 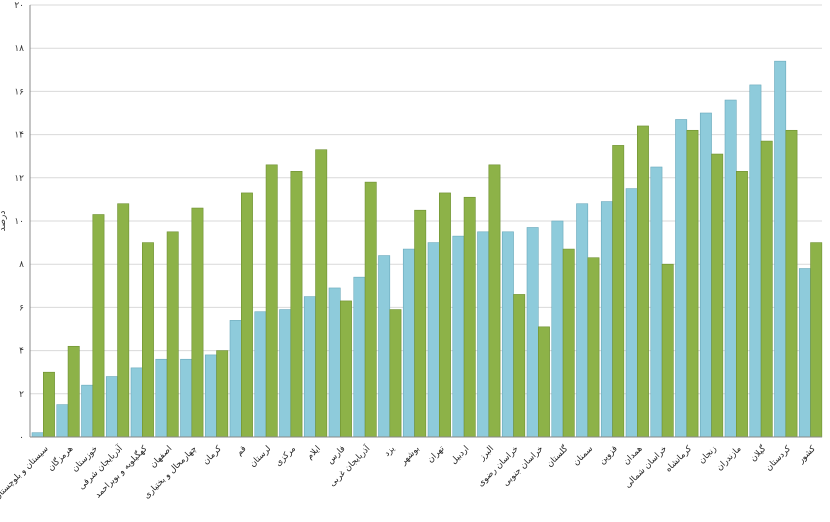 What do you see at coordinates (557, 456) in the screenshot?
I see `x-tick-label: گلستان` at bounding box center [557, 456].